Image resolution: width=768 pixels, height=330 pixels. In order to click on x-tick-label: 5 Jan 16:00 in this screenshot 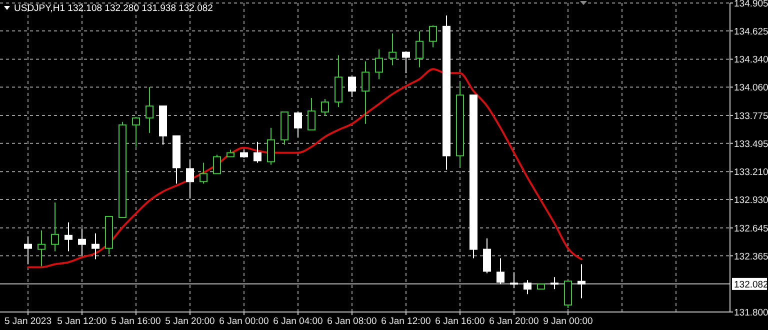, I will do `click(136, 321)`.